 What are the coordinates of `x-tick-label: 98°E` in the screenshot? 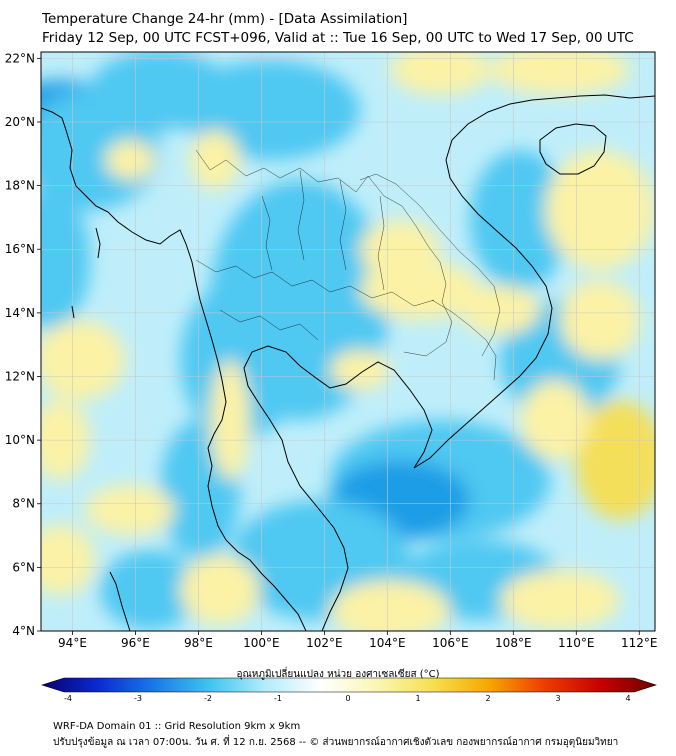 It's located at (198, 643).